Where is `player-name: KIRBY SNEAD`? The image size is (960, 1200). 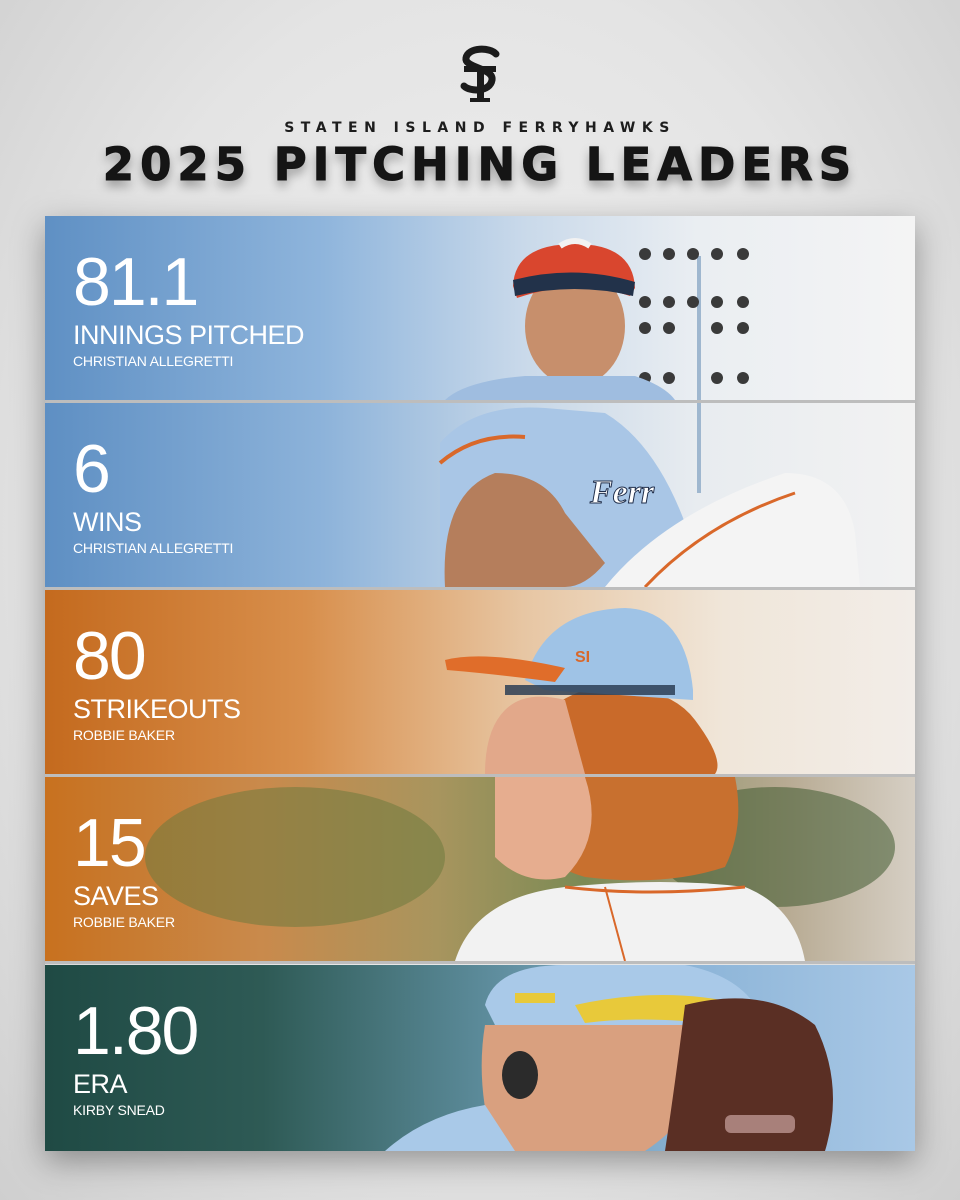 player-name: KIRBY SNEAD is located at coordinates (119, 1110).